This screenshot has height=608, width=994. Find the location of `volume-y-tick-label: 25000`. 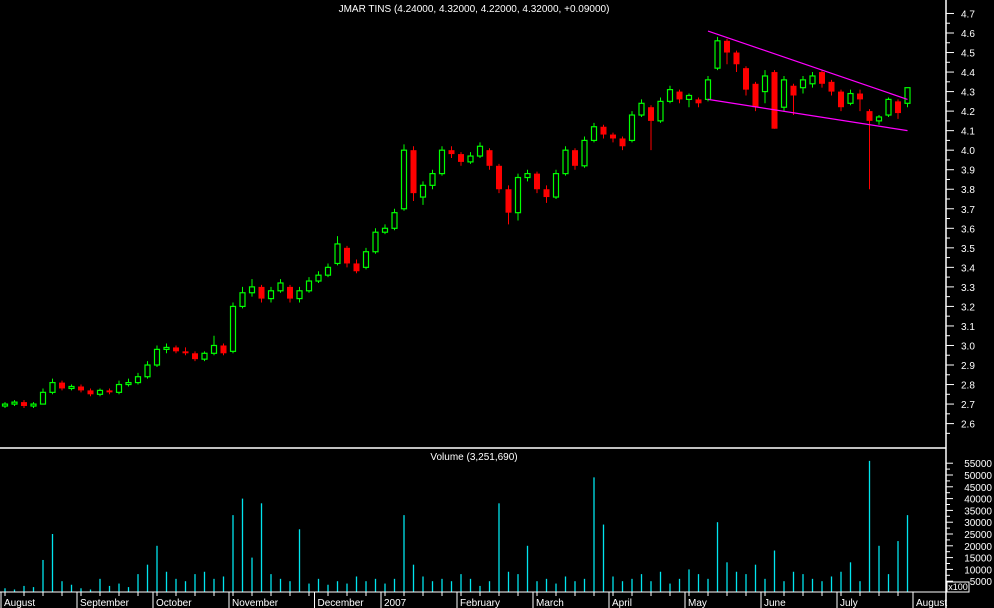

volume-y-tick-label: 25000 is located at coordinates (978, 535).